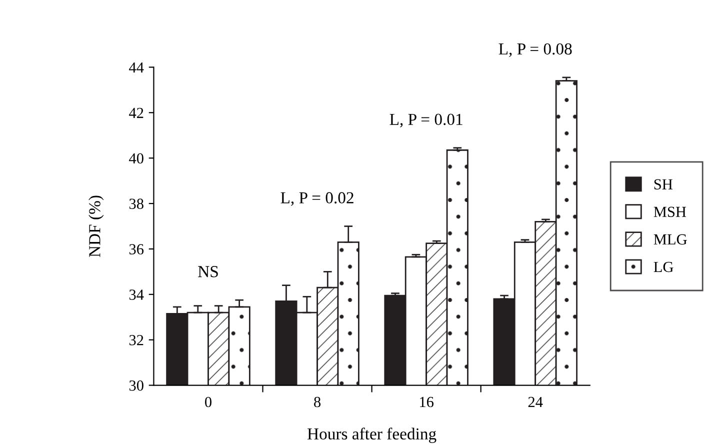  What do you see at coordinates (535, 402) in the screenshot?
I see `x-tick-label: 24` at bounding box center [535, 402].